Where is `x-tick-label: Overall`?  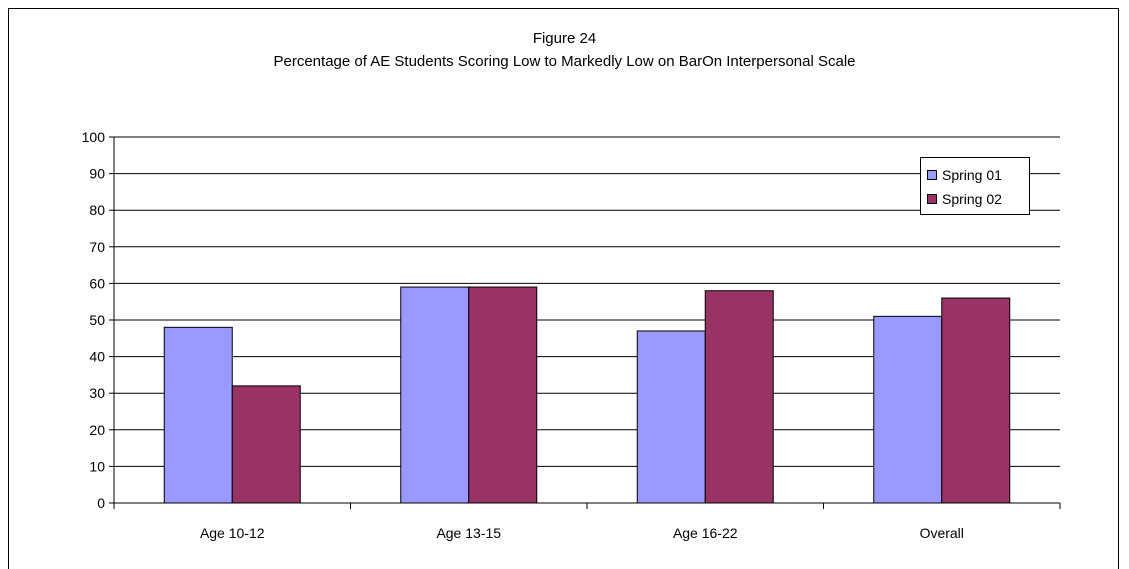 x-tick-label: Overall is located at coordinates (942, 533).